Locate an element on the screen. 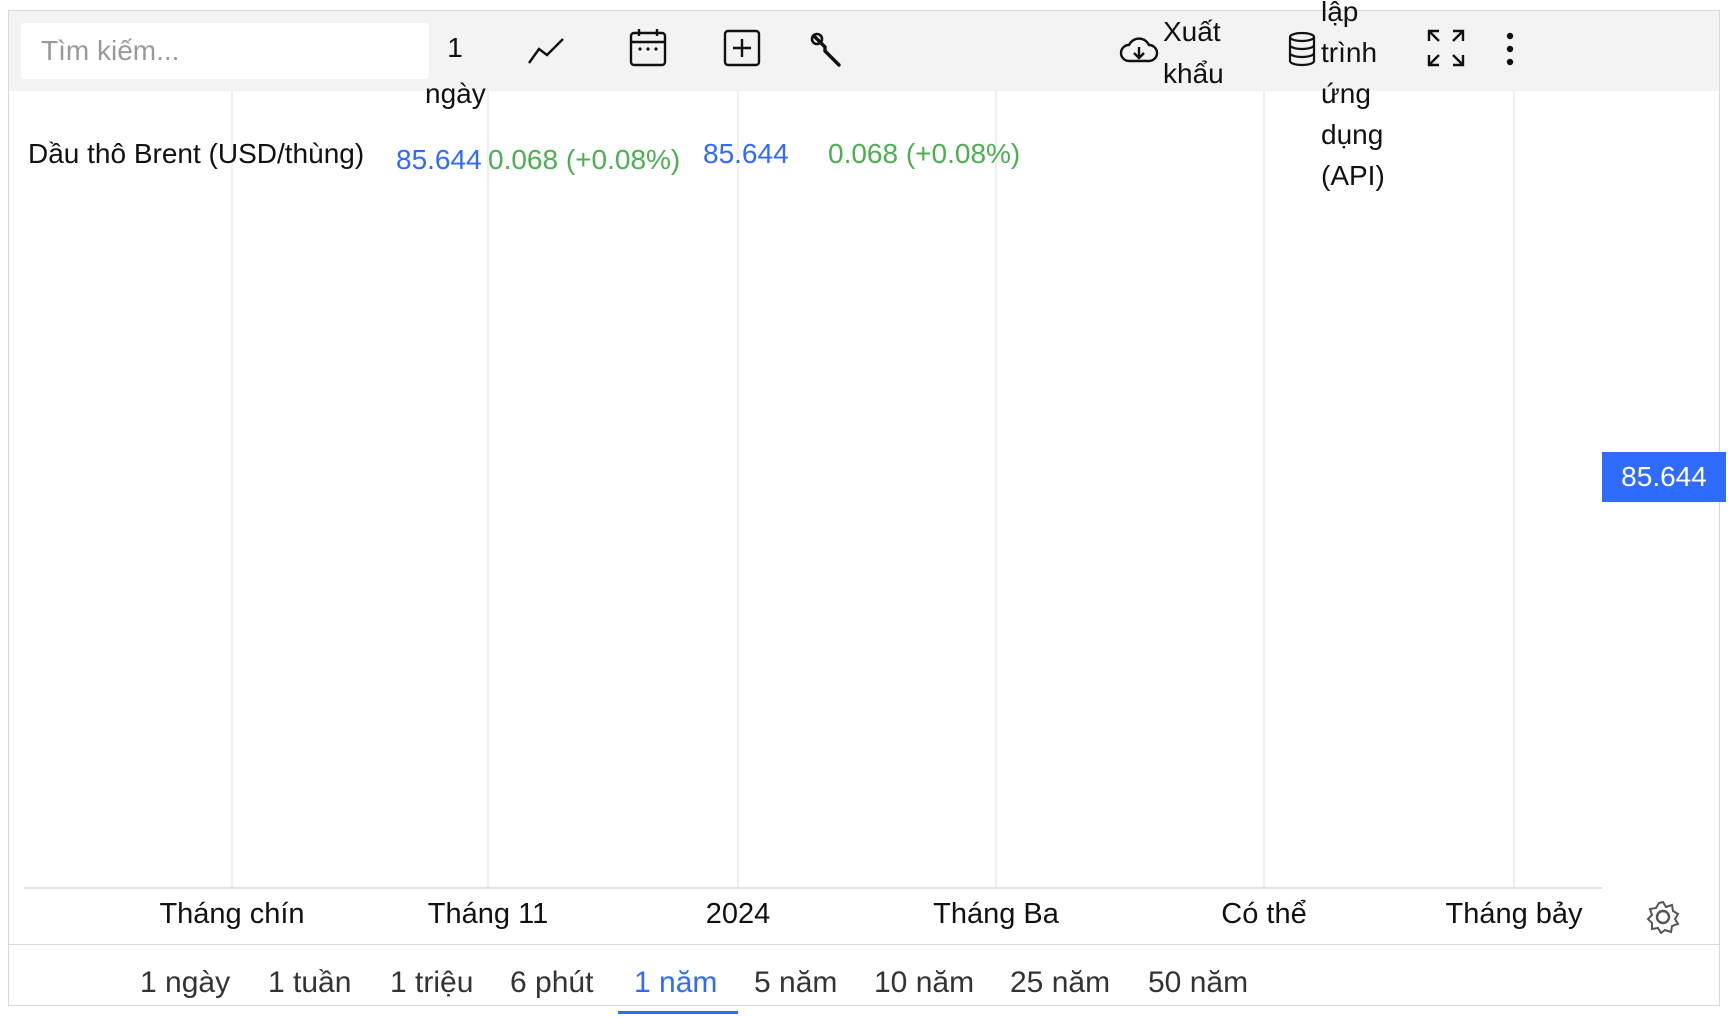 The image size is (1728, 1018). legend-change-b: 0.068 (+0.08%) is located at coordinates (924, 153).